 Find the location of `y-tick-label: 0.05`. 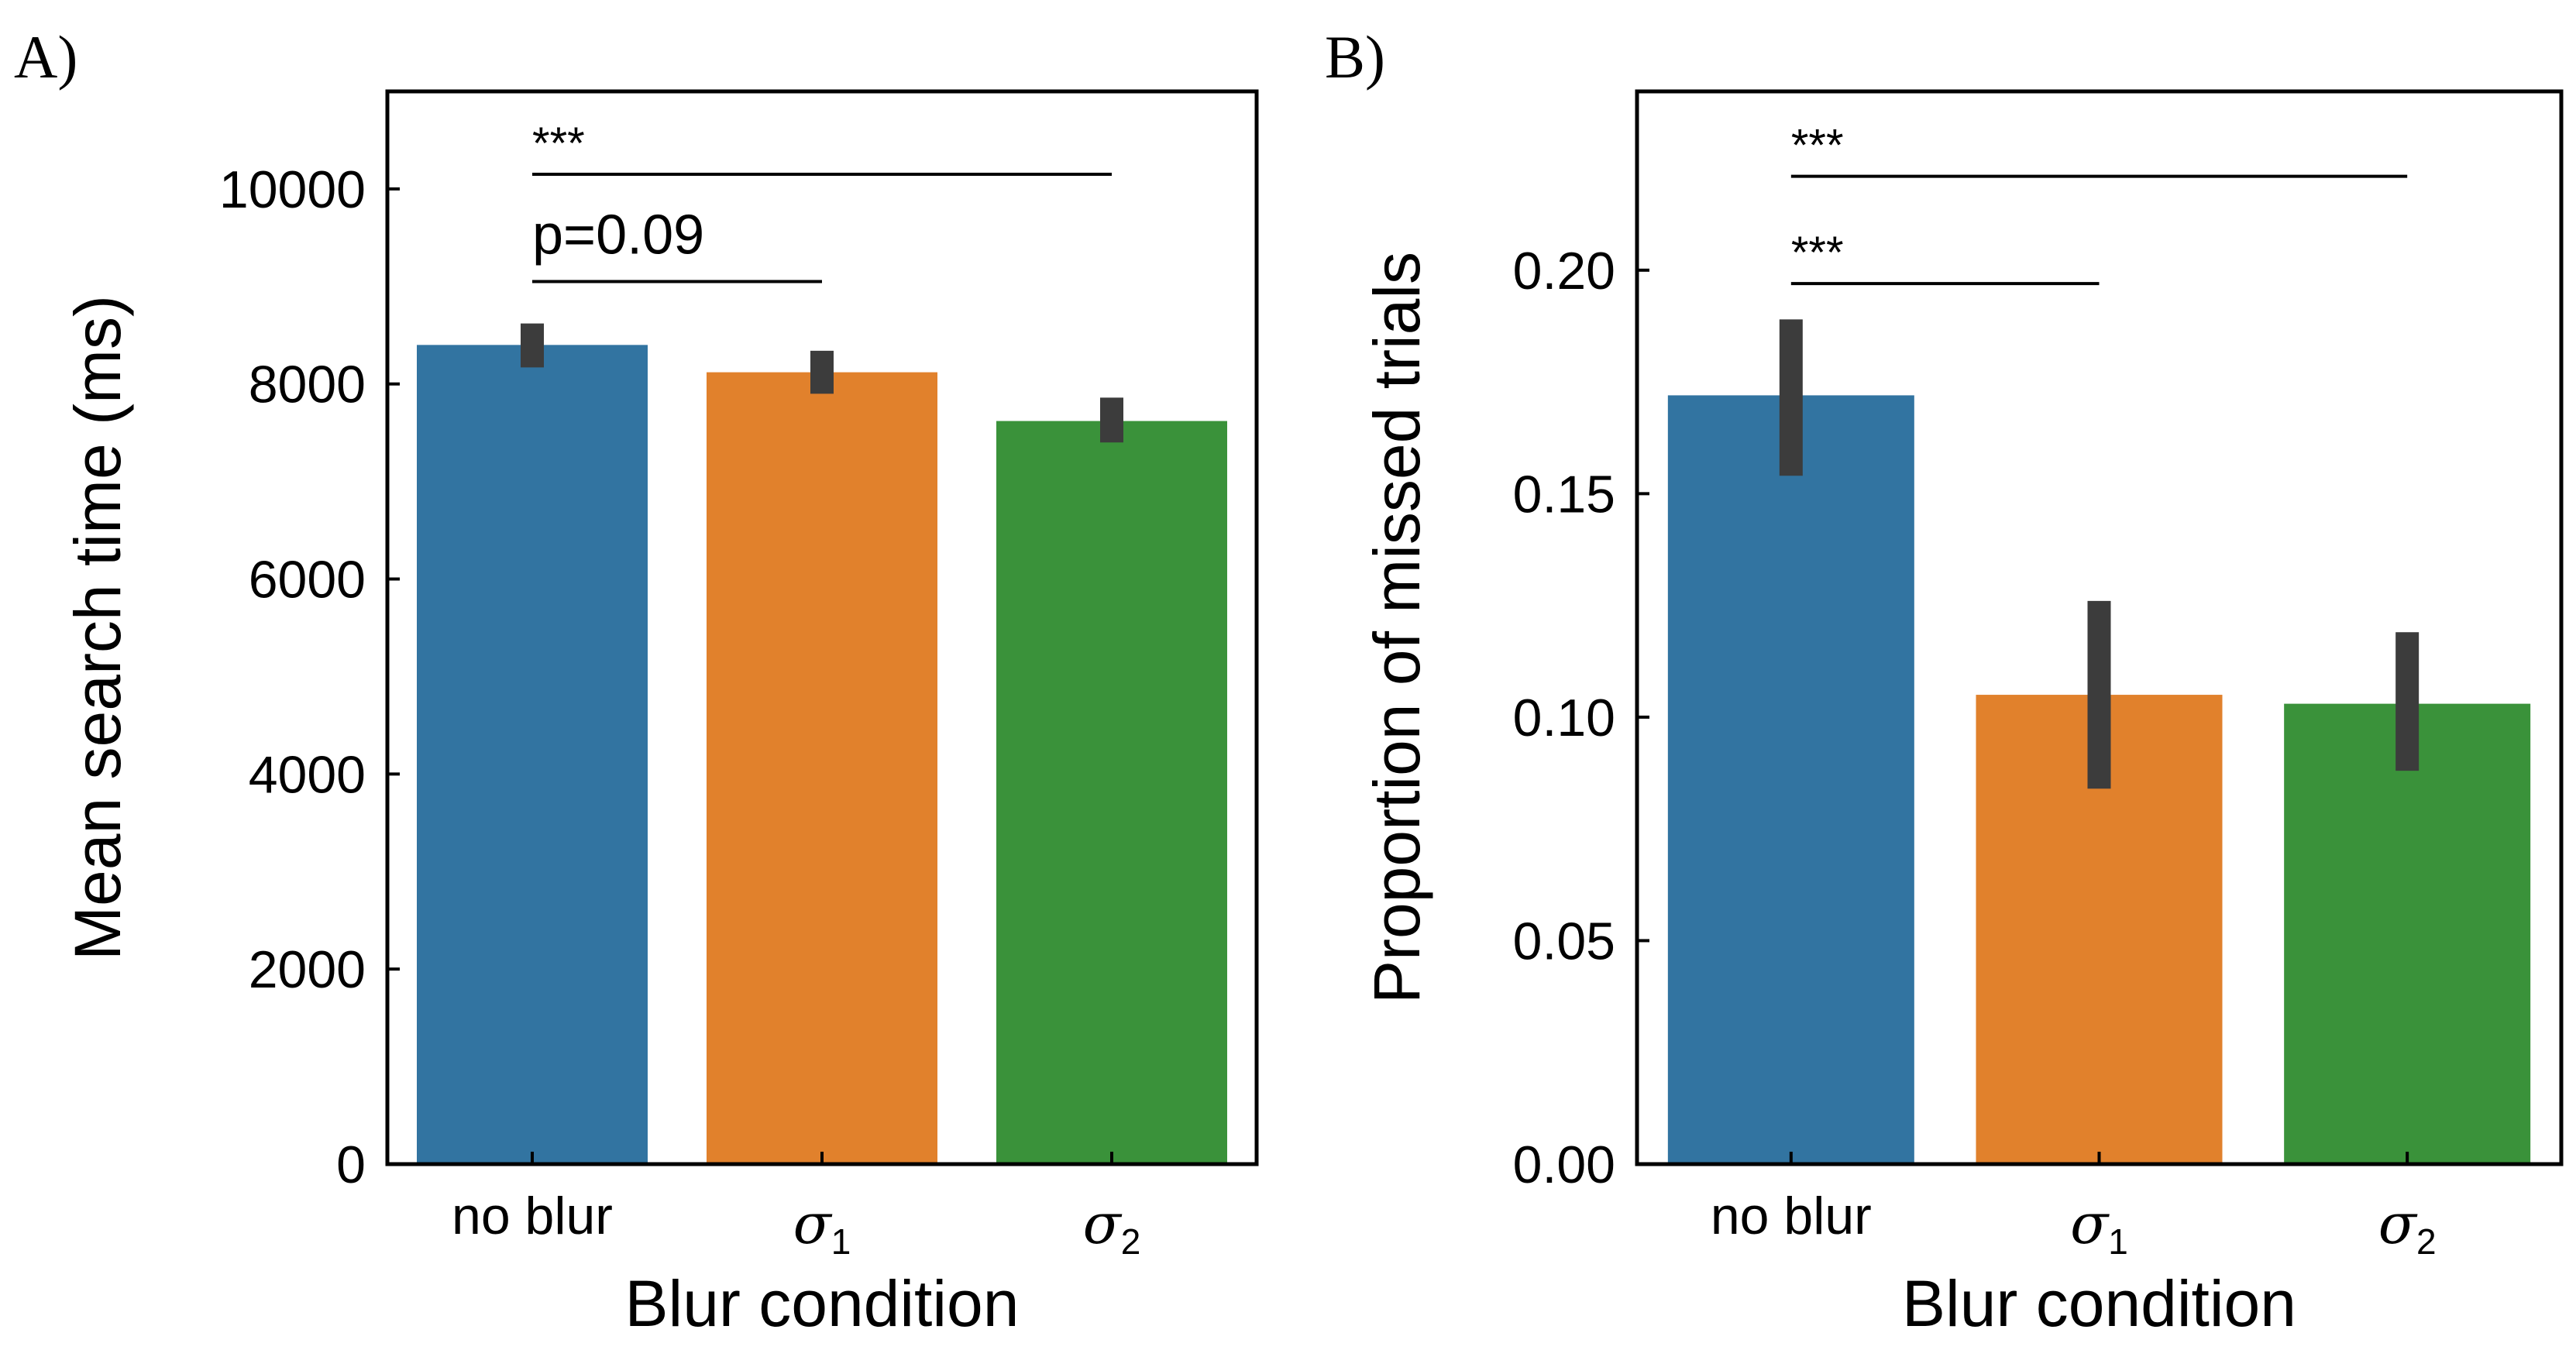

y-tick-label: 0.05 is located at coordinates (1564, 941).